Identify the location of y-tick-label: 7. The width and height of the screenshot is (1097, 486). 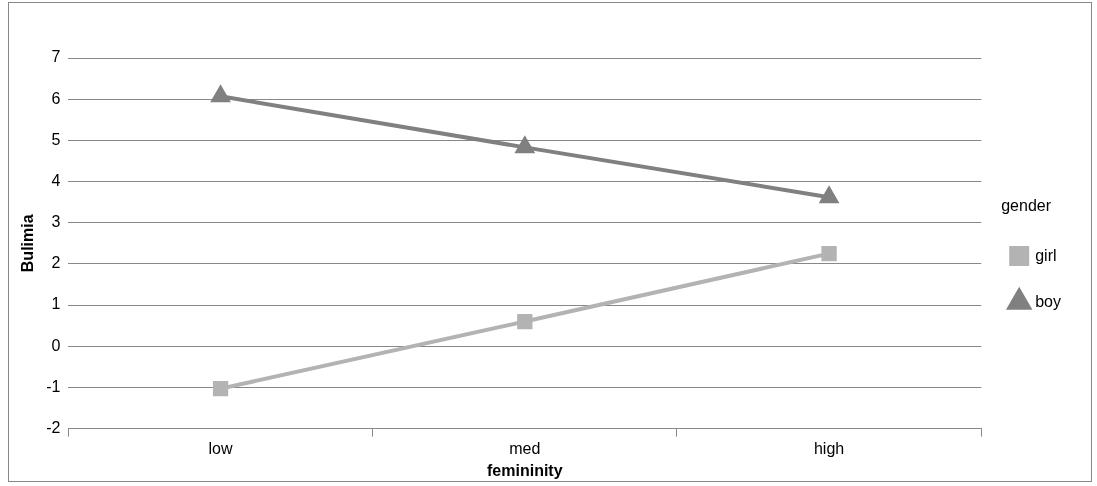
(56, 57).